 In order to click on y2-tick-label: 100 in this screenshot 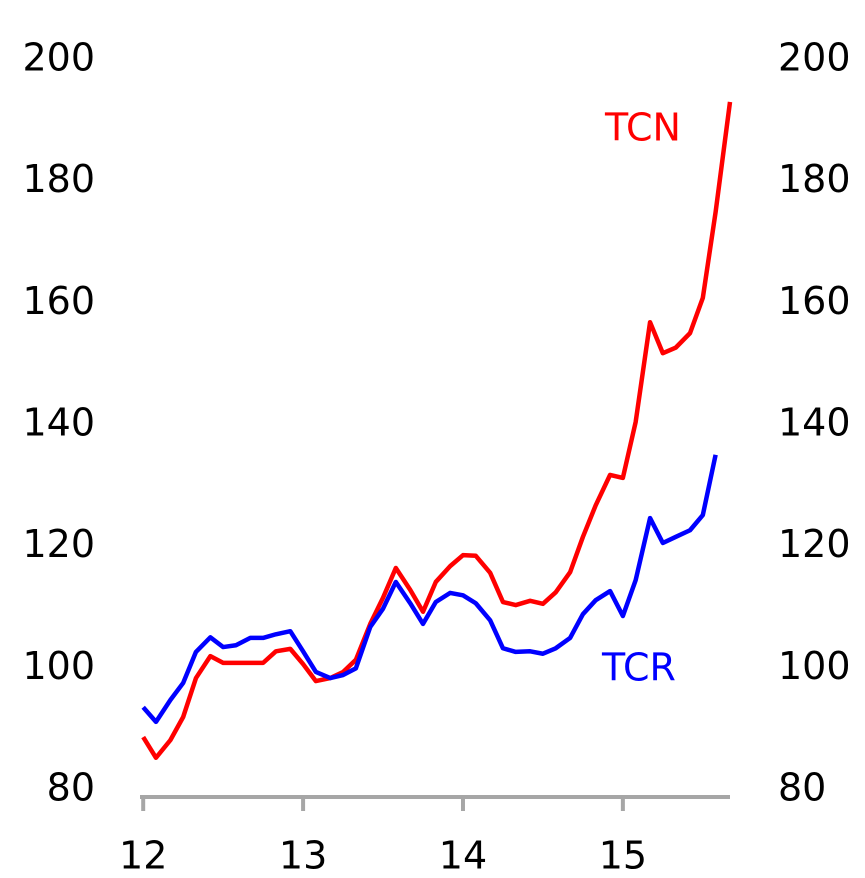, I will do `click(814, 666)`.